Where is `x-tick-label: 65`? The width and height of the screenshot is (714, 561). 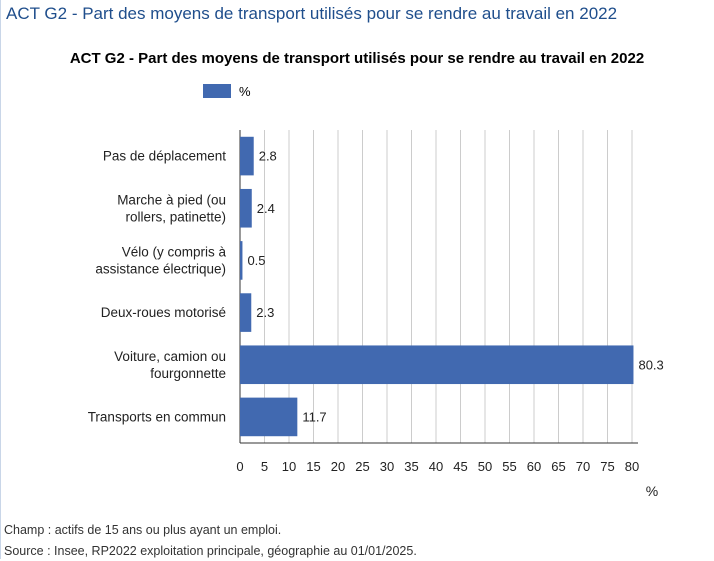 x-tick-label: 65 is located at coordinates (558, 466).